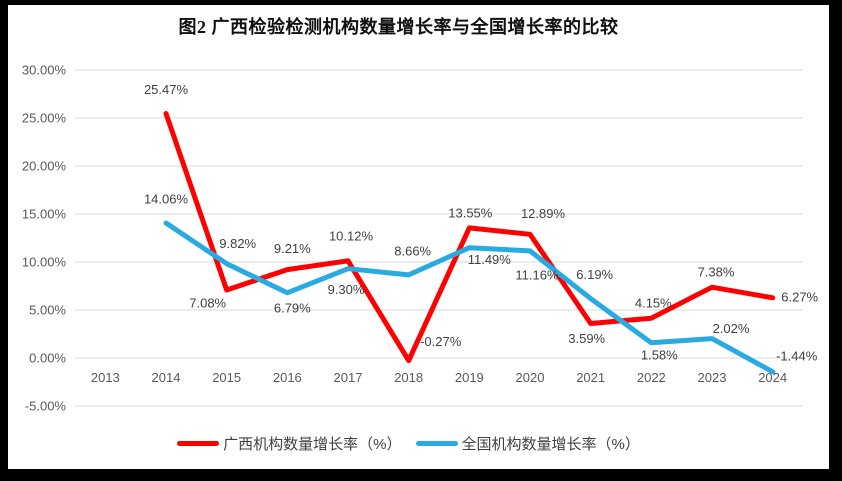 The width and height of the screenshot is (842, 481). What do you see at coordinates (348, 377) in the screenshot?
I see `x-axis-tick-label: 2017` at bounding box center [348, 377].